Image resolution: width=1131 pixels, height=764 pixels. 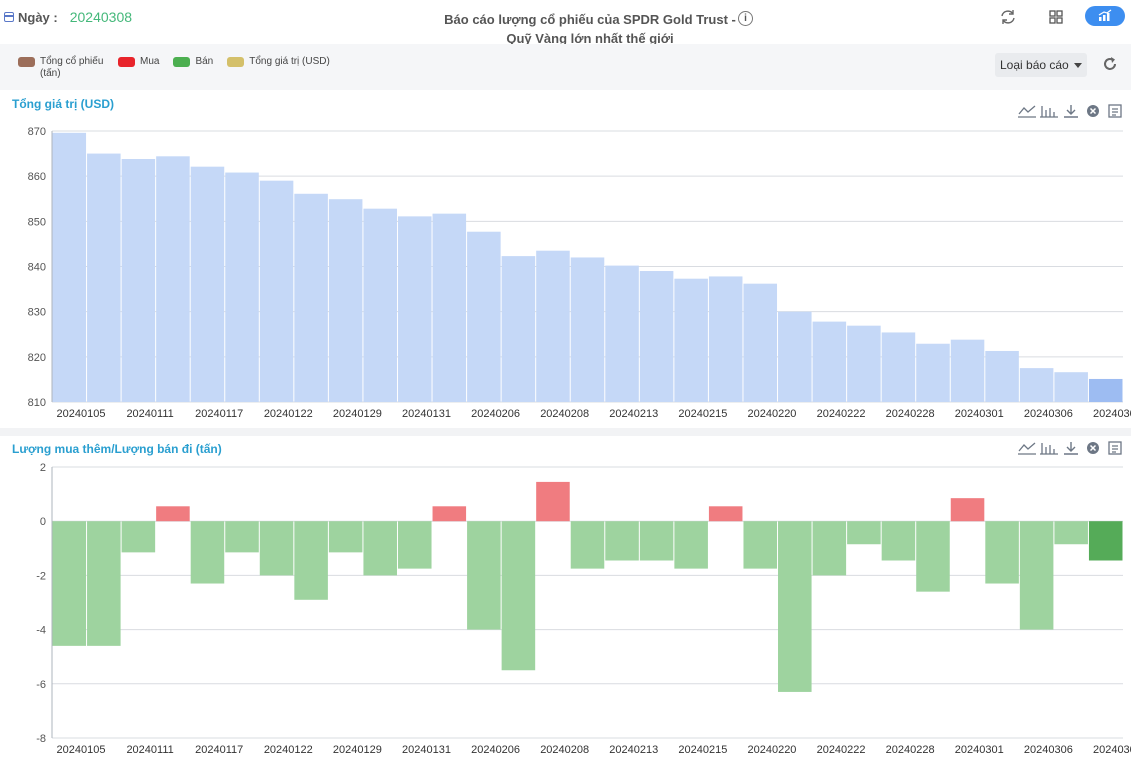 What do you see at coordinates (101, 17) in the screenshot?
I see `date-value: 20240308` at bounding box center [101, 17].